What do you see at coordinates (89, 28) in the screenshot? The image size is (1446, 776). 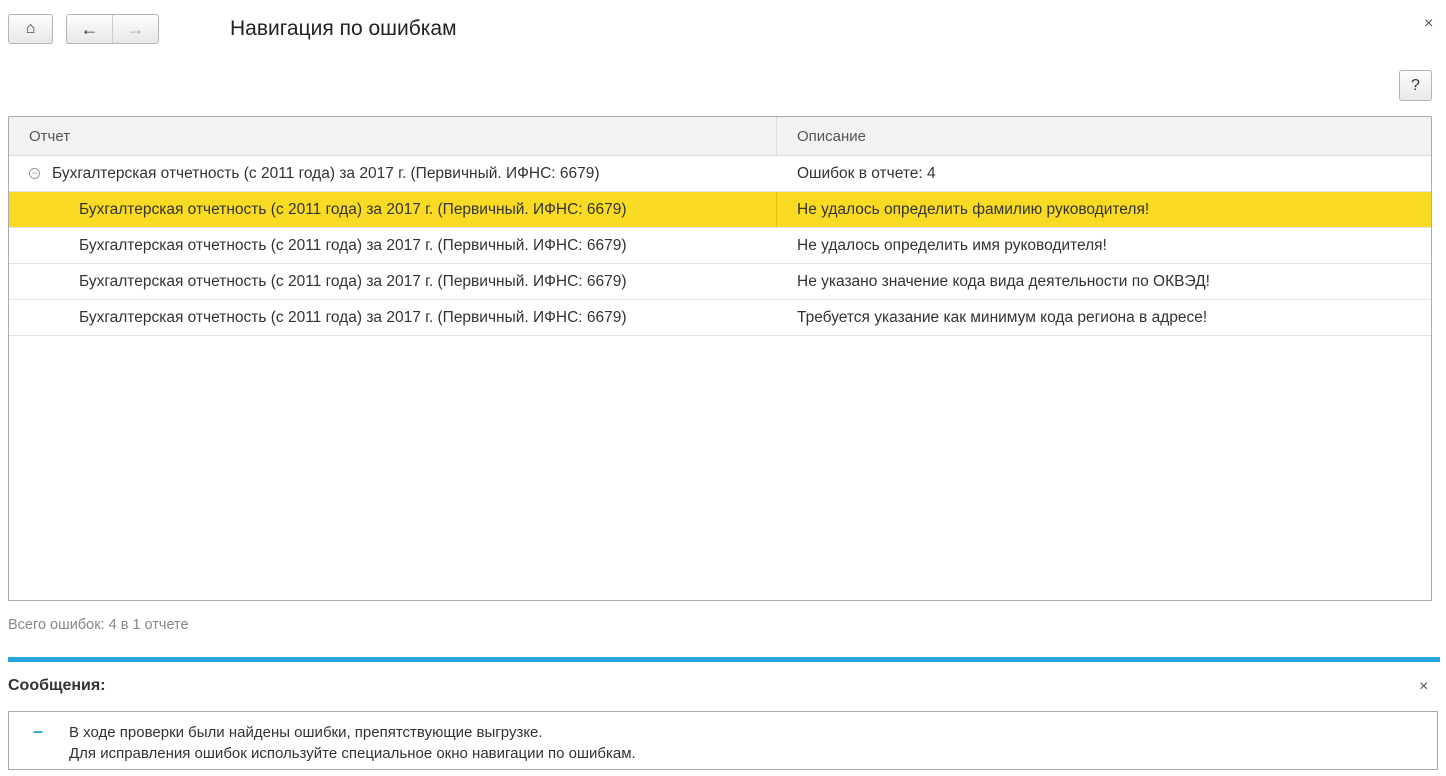 I see `back-button: ←` at bounding box center [89, 28].